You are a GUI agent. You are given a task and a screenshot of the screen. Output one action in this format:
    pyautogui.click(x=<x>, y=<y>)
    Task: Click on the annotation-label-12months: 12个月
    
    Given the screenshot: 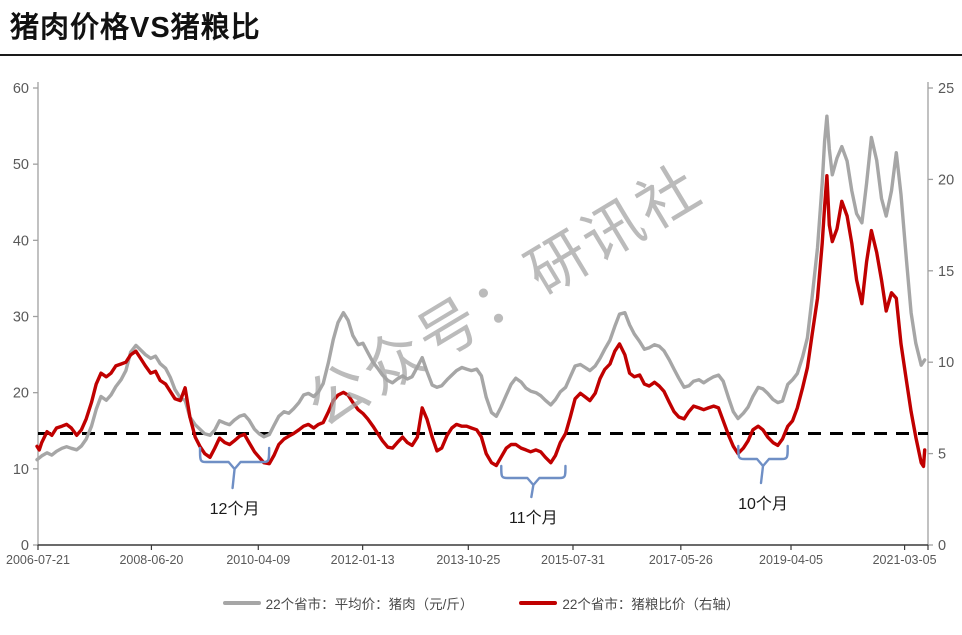 What is the action you would take?
    pyautogui.click(x=234, y=509)
    